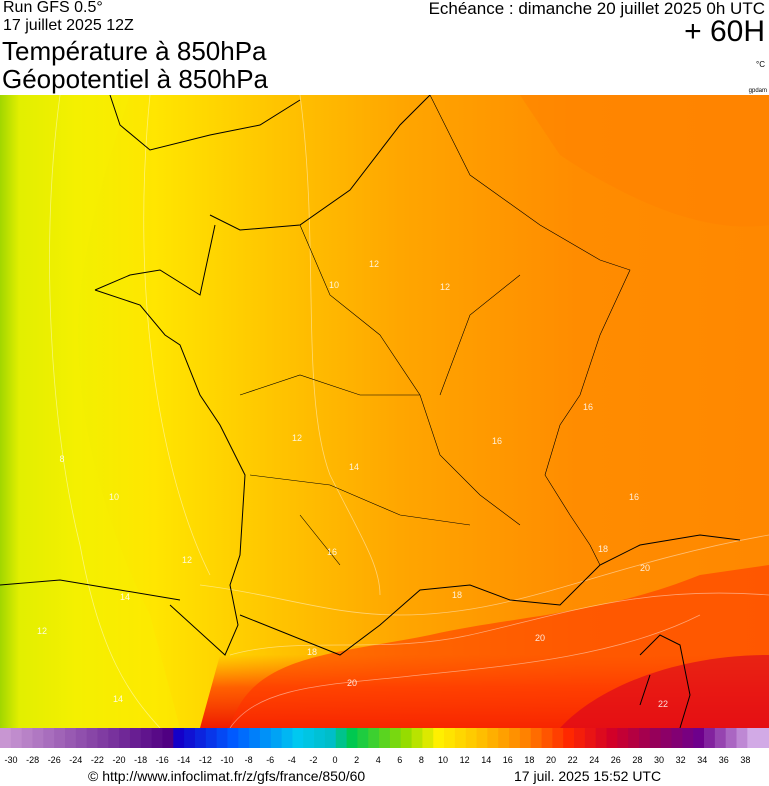 Image resolution: width=769 pixels, height=786 pixels. What do you see at coordinates (75, 760) in the screenshot?
I see `scale-label: -24` at bounding box center [75, 760].